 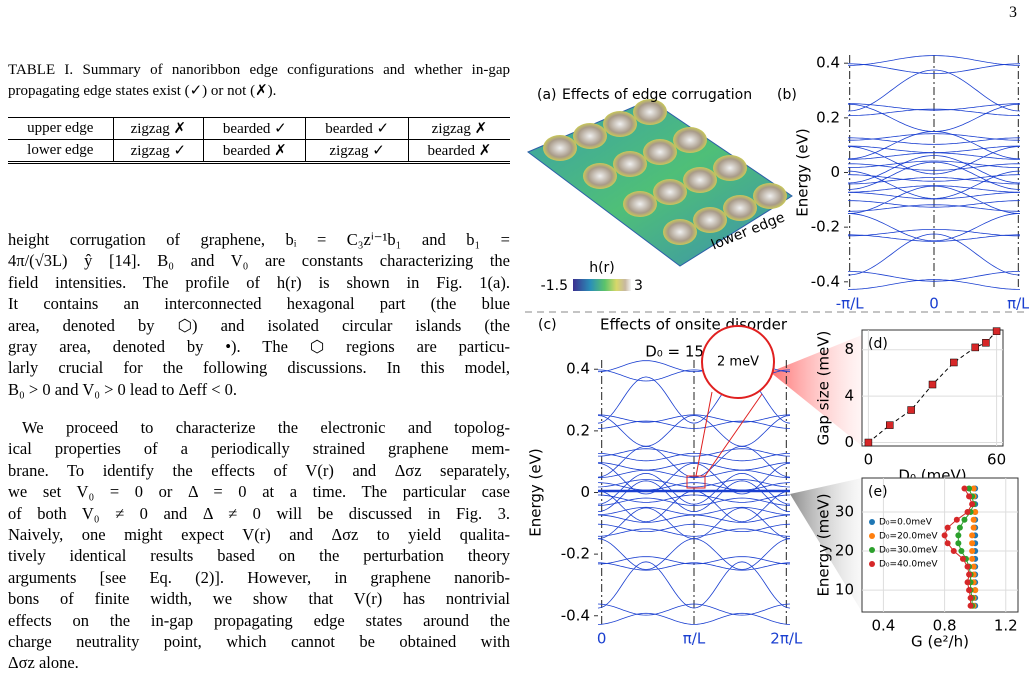 What do you see at coordinates (786, 639) in the screenshot?
I see `x-tick-label: 2π/L` at bounding box center [786, 639].